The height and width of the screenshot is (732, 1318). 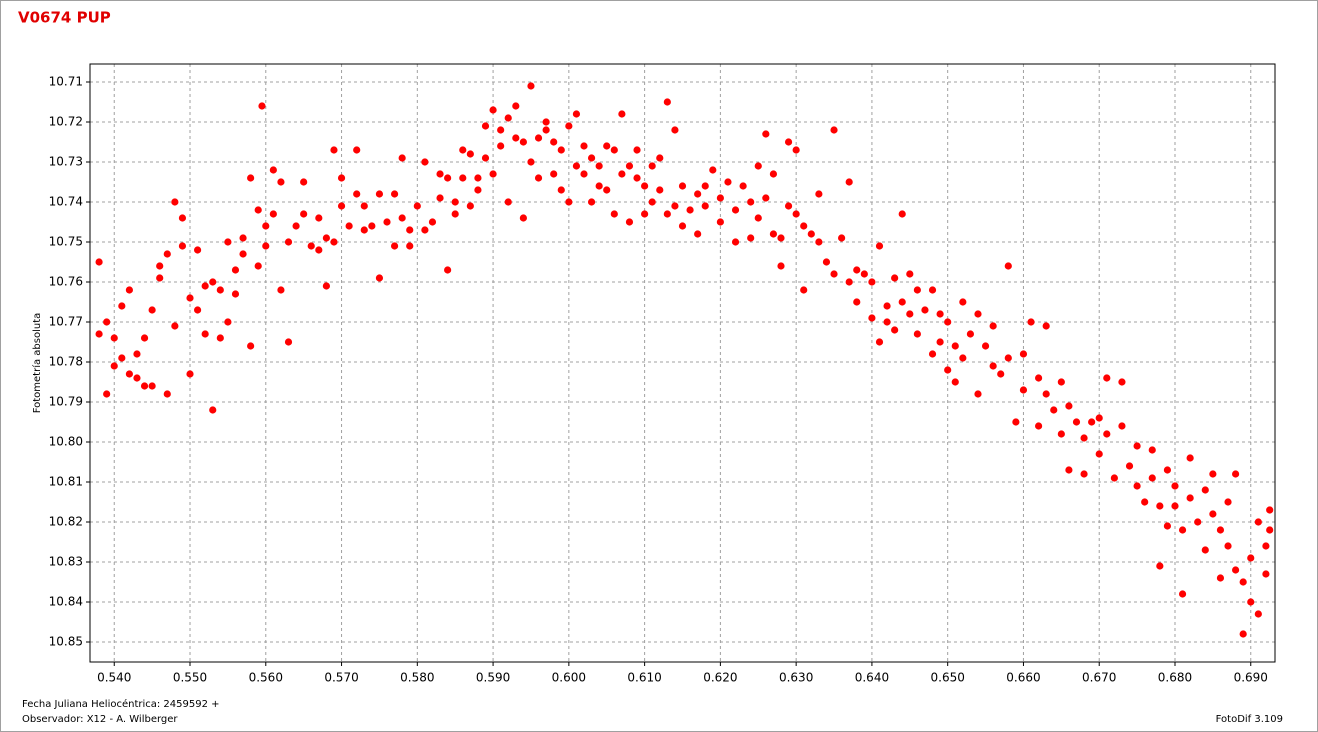 I want to click on y-tick-label: 10.82, so click(x=66, y=522).